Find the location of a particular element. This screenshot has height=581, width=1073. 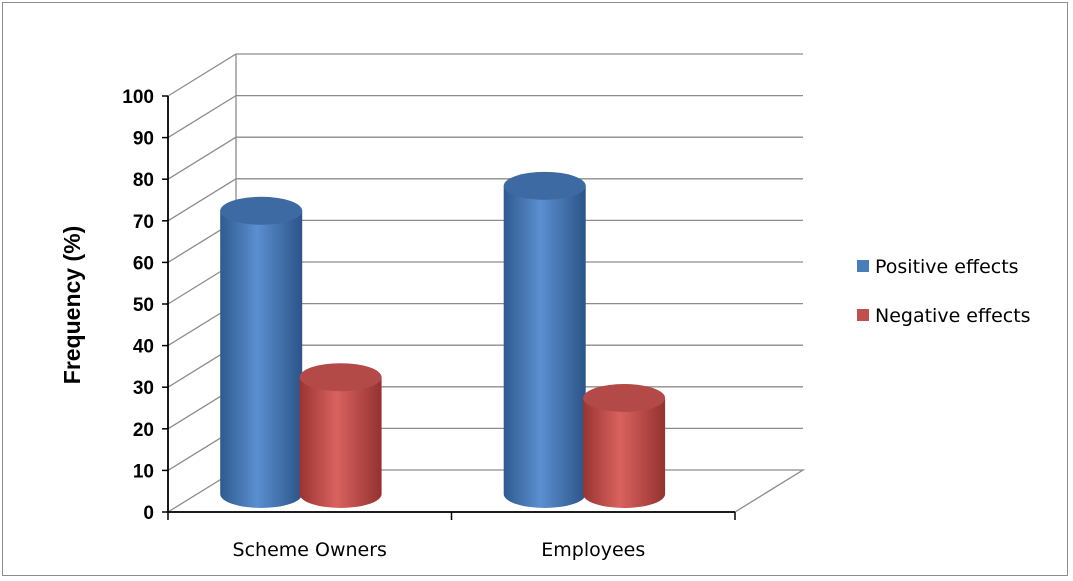

legend-label: Positive effects is located at coordinates (947, 267).